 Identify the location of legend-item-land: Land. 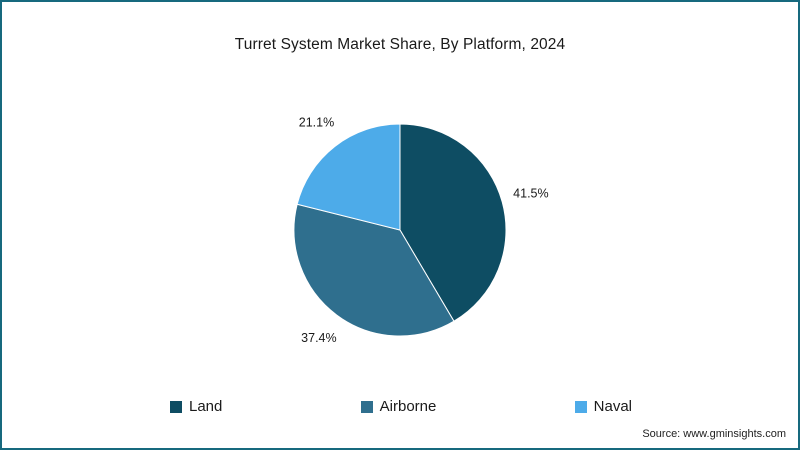
(196, 406).